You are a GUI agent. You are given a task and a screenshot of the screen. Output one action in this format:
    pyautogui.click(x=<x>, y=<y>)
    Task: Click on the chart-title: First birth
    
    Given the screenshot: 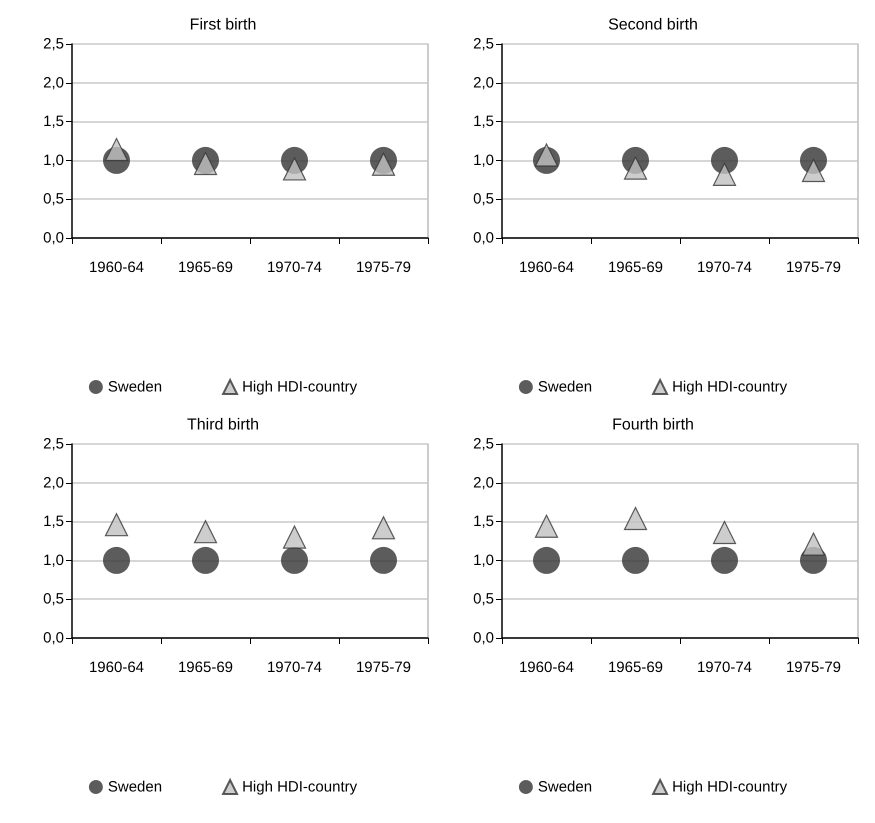 What is the action you would take?
    pyautogui.click(x=223, y=25)
    